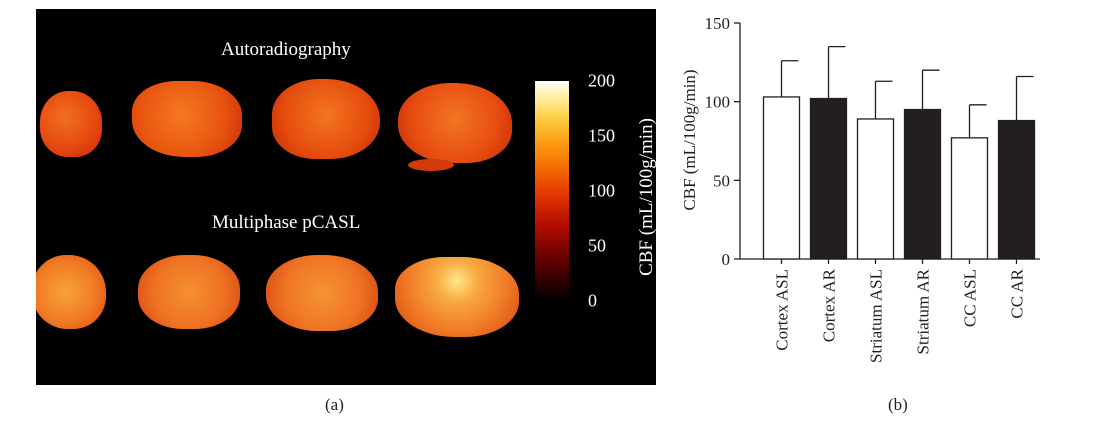  Describe the element at coordinates (970, 298) in the screenshot. I see `x-tick-label: CC ASL` at that location.